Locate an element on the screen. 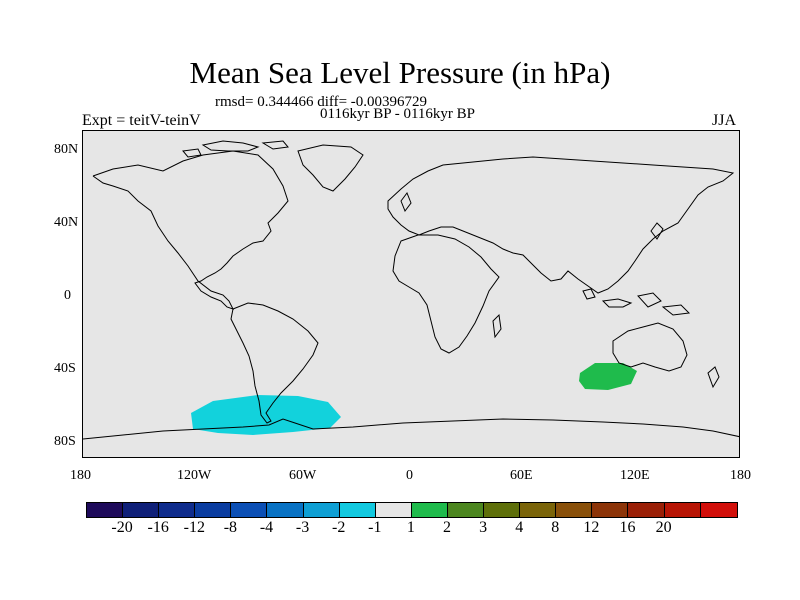  colorbar is located at coordinates (412, 510).